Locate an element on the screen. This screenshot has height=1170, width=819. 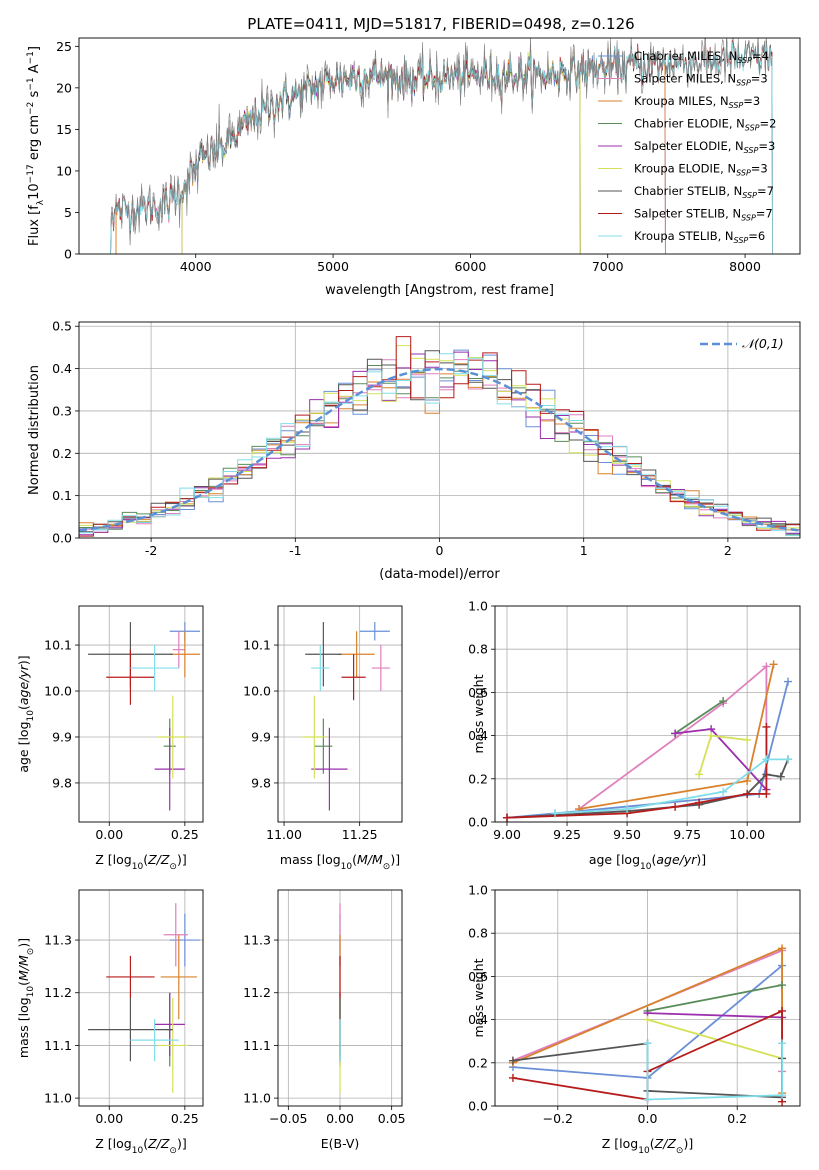
legend-entry-3: Kroupa MILES, NSSP=3 is located at coordinates (697, 102).